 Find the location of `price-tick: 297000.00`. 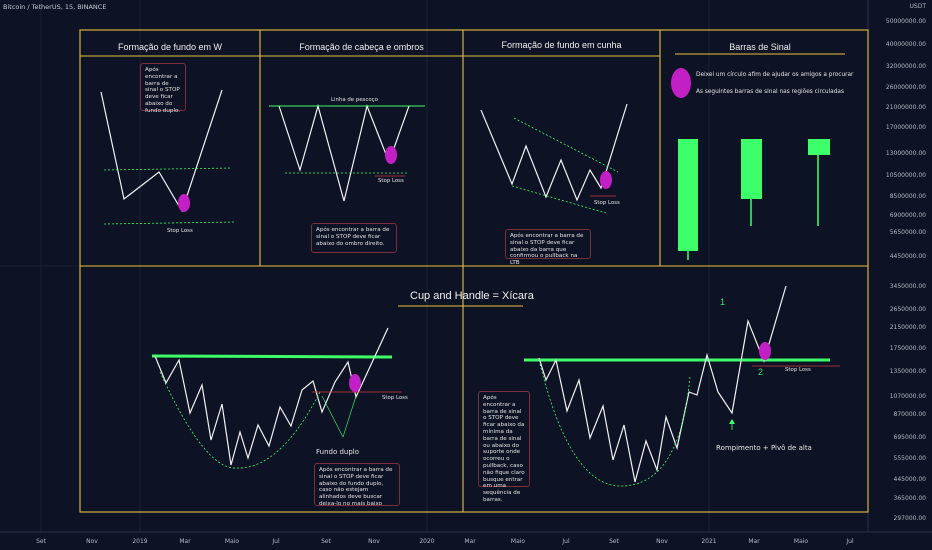

price-tick: 297000.00 is located at coordinates (909, 518).